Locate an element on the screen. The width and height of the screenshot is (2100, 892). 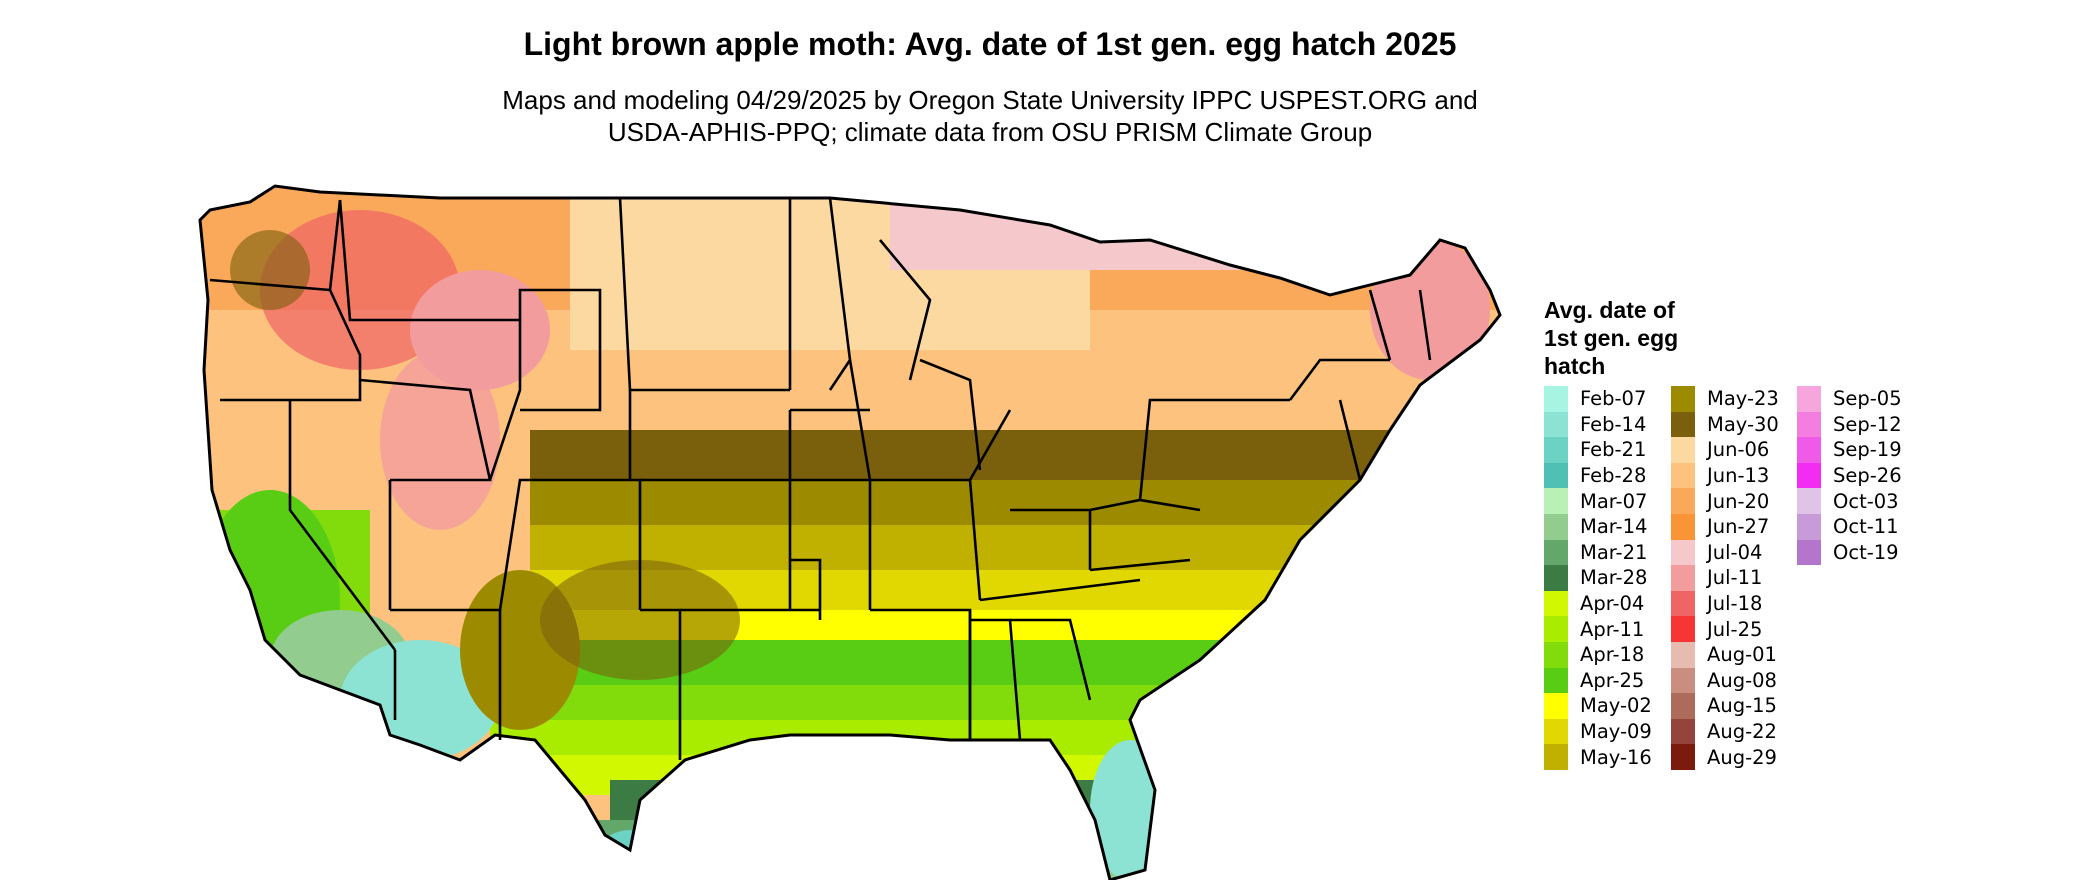
legend-label: Jul-18 is located at coordinates (1735, 604).